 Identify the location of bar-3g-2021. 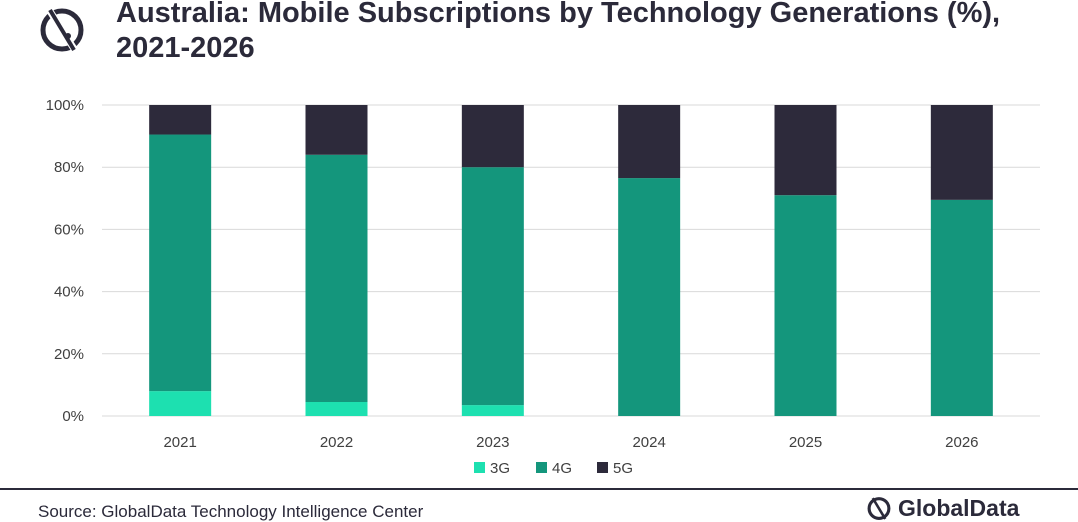
(180, 403).